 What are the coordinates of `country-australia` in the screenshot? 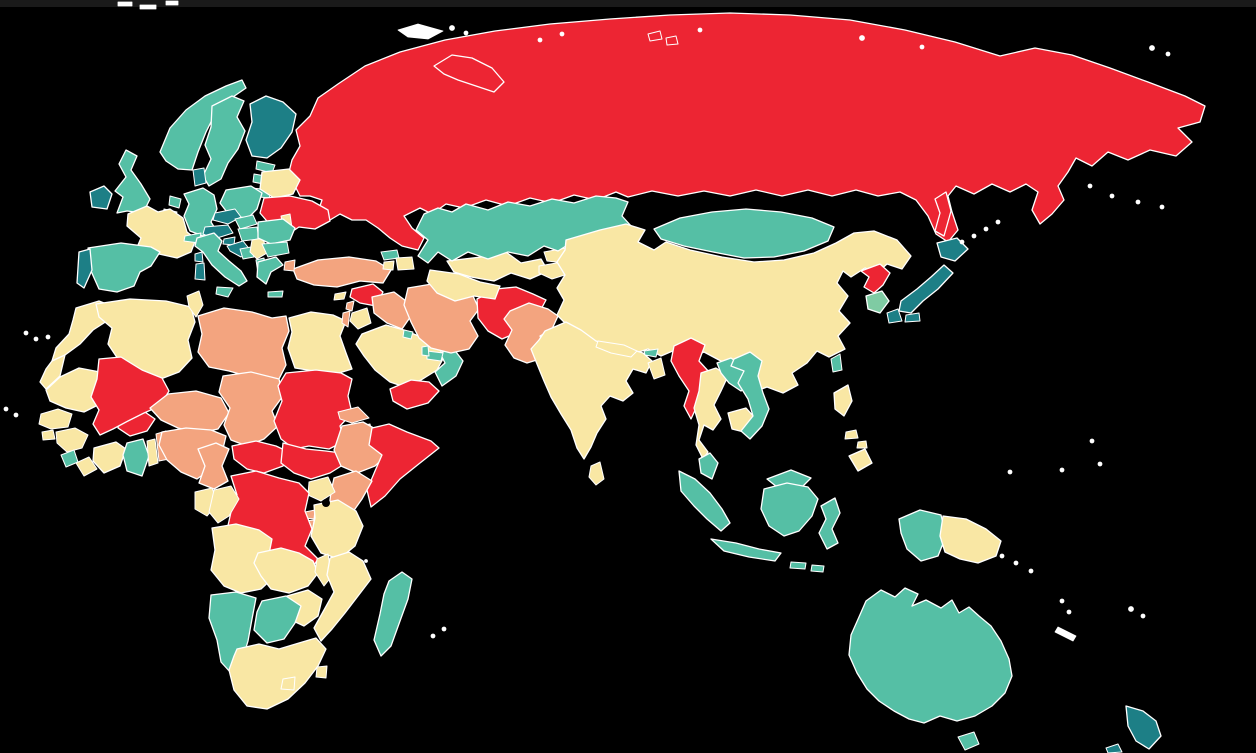 It's located at (930, 655).